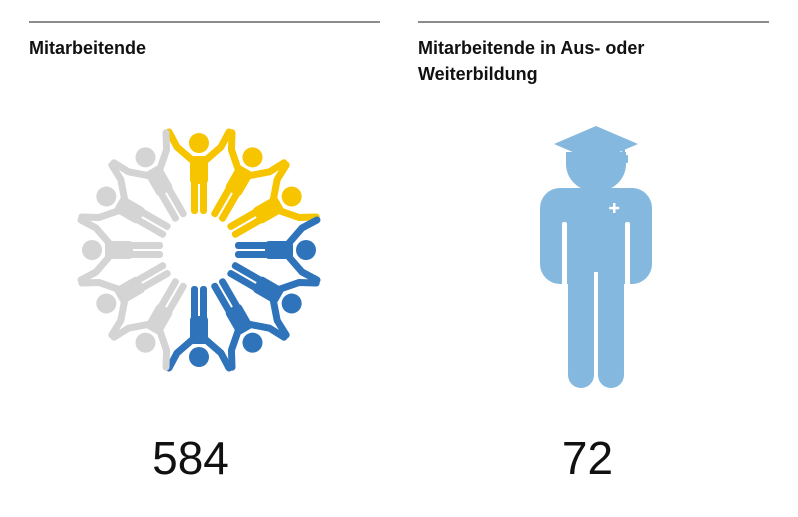  What do you see at coordinates (531, 61) in the screenshot?
I see `trainees-title: Mitarbeitende in Aus- oder Weiterbildung` at bounding box center [531, 61].